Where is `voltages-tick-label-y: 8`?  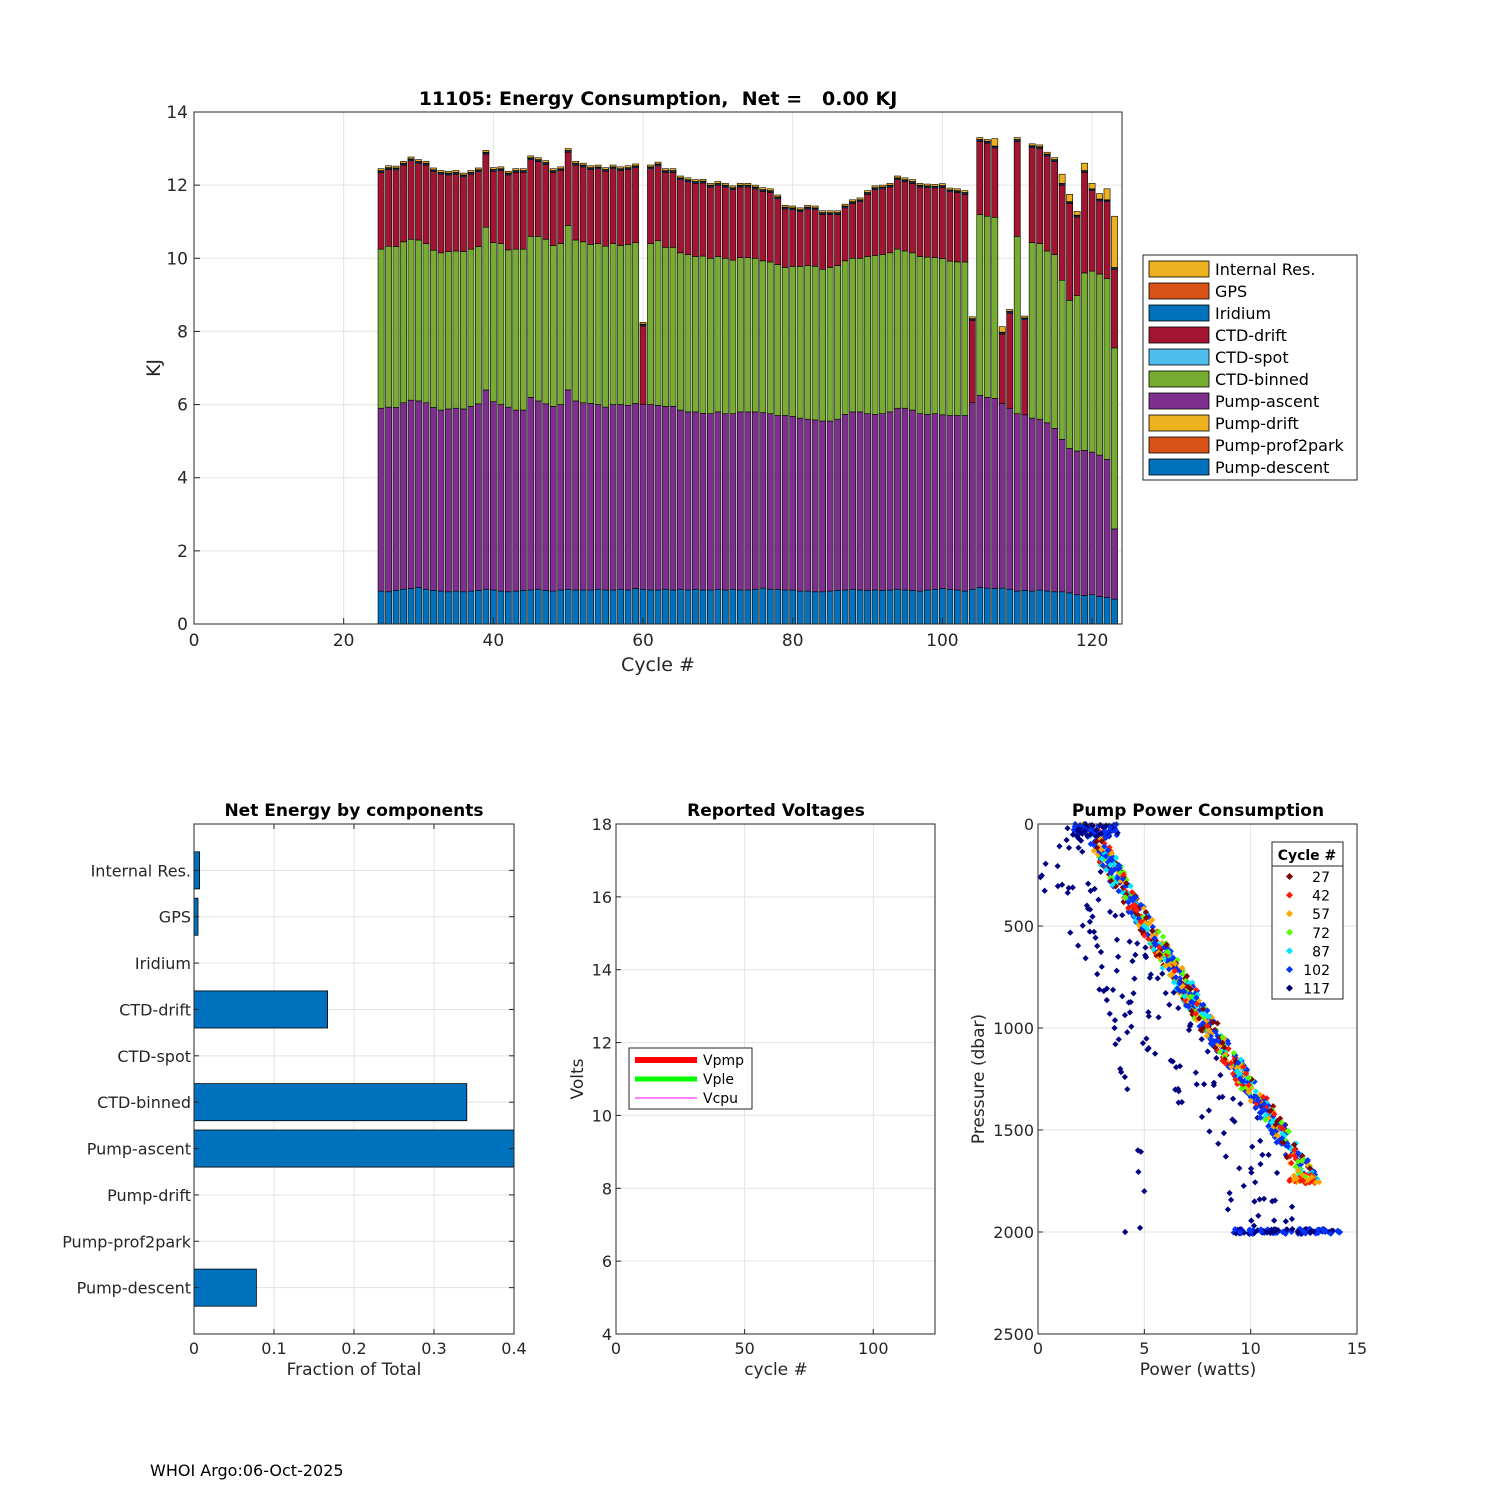 voltages-tick-label-y: 8 is located at coordinates (607, 1188).